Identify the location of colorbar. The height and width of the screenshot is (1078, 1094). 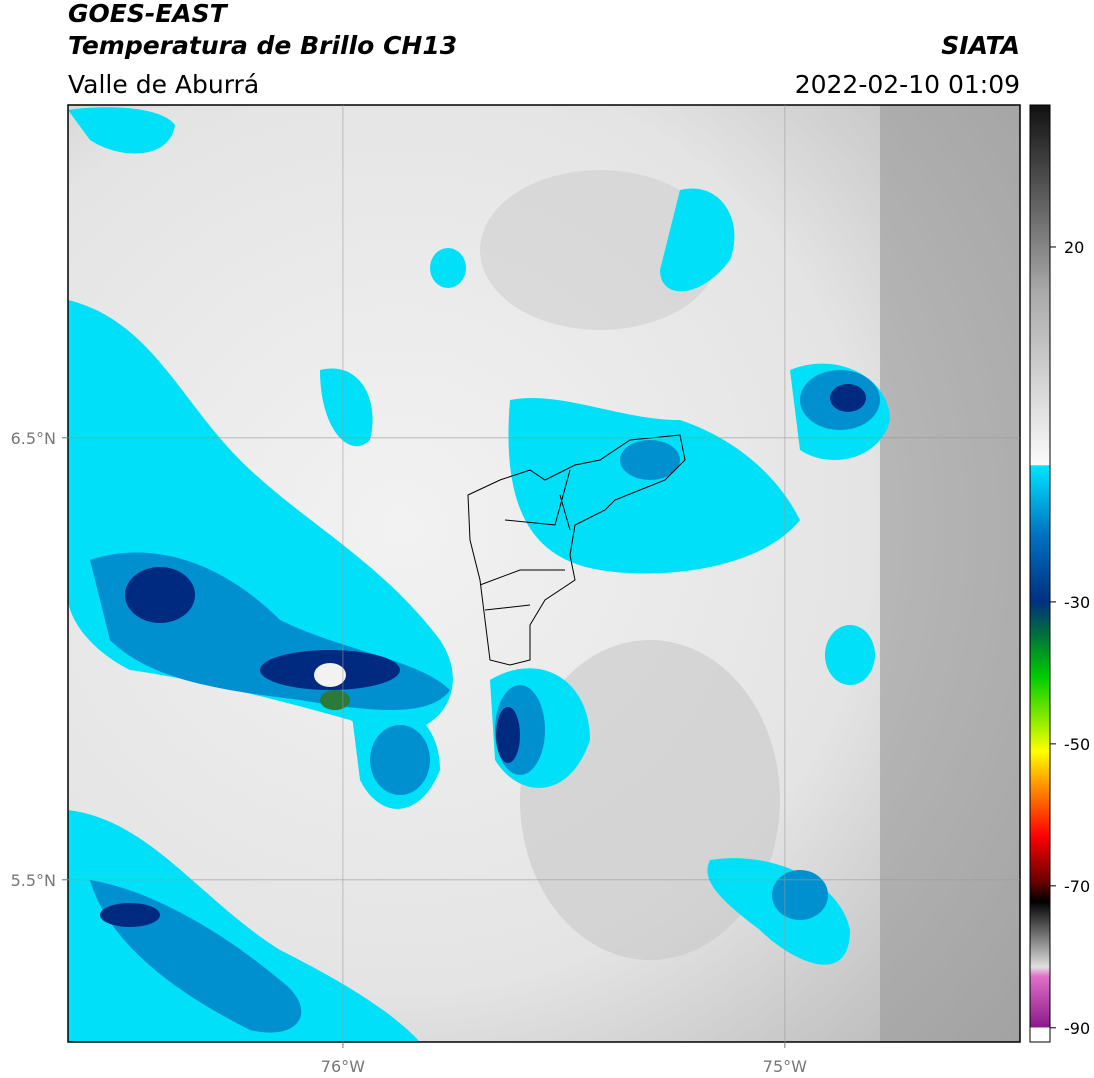
(1040, 573).